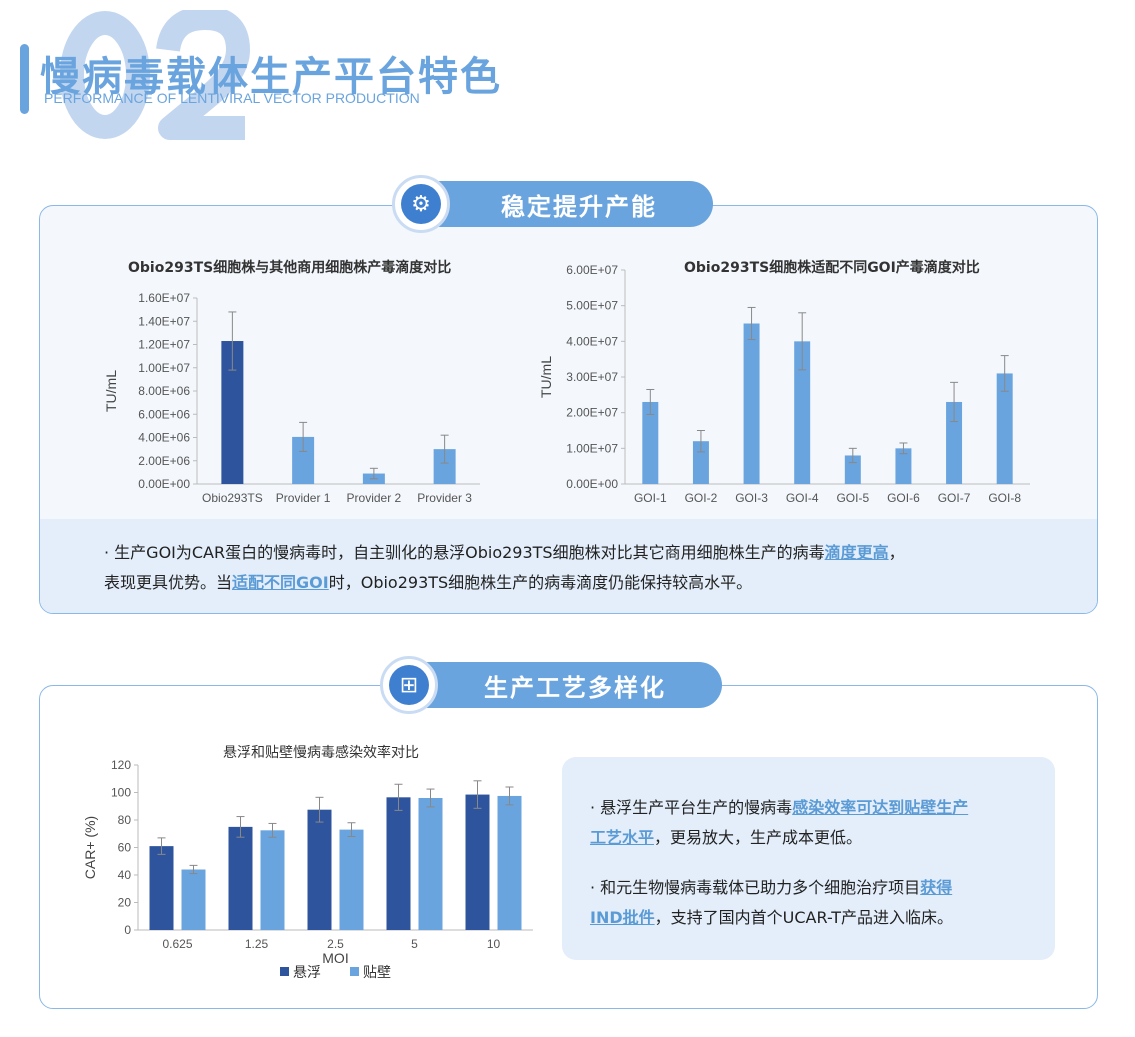 The height and width of the screenshot is (1037, 1135). Describe the element at coordinates (856, 552) in the screenshot. I see `highlight-link-higher-titer: 滴度更高` at that location.